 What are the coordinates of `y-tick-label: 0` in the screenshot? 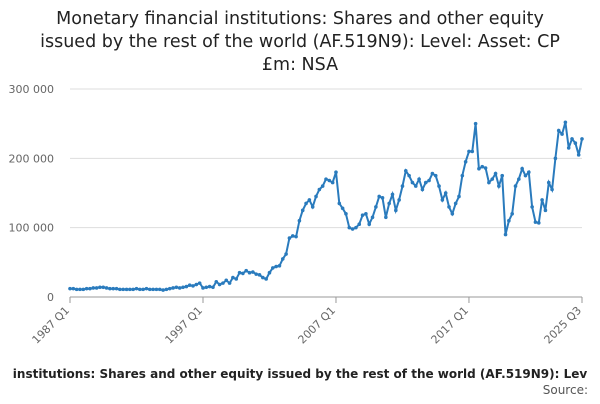 It's located at (50, 297).